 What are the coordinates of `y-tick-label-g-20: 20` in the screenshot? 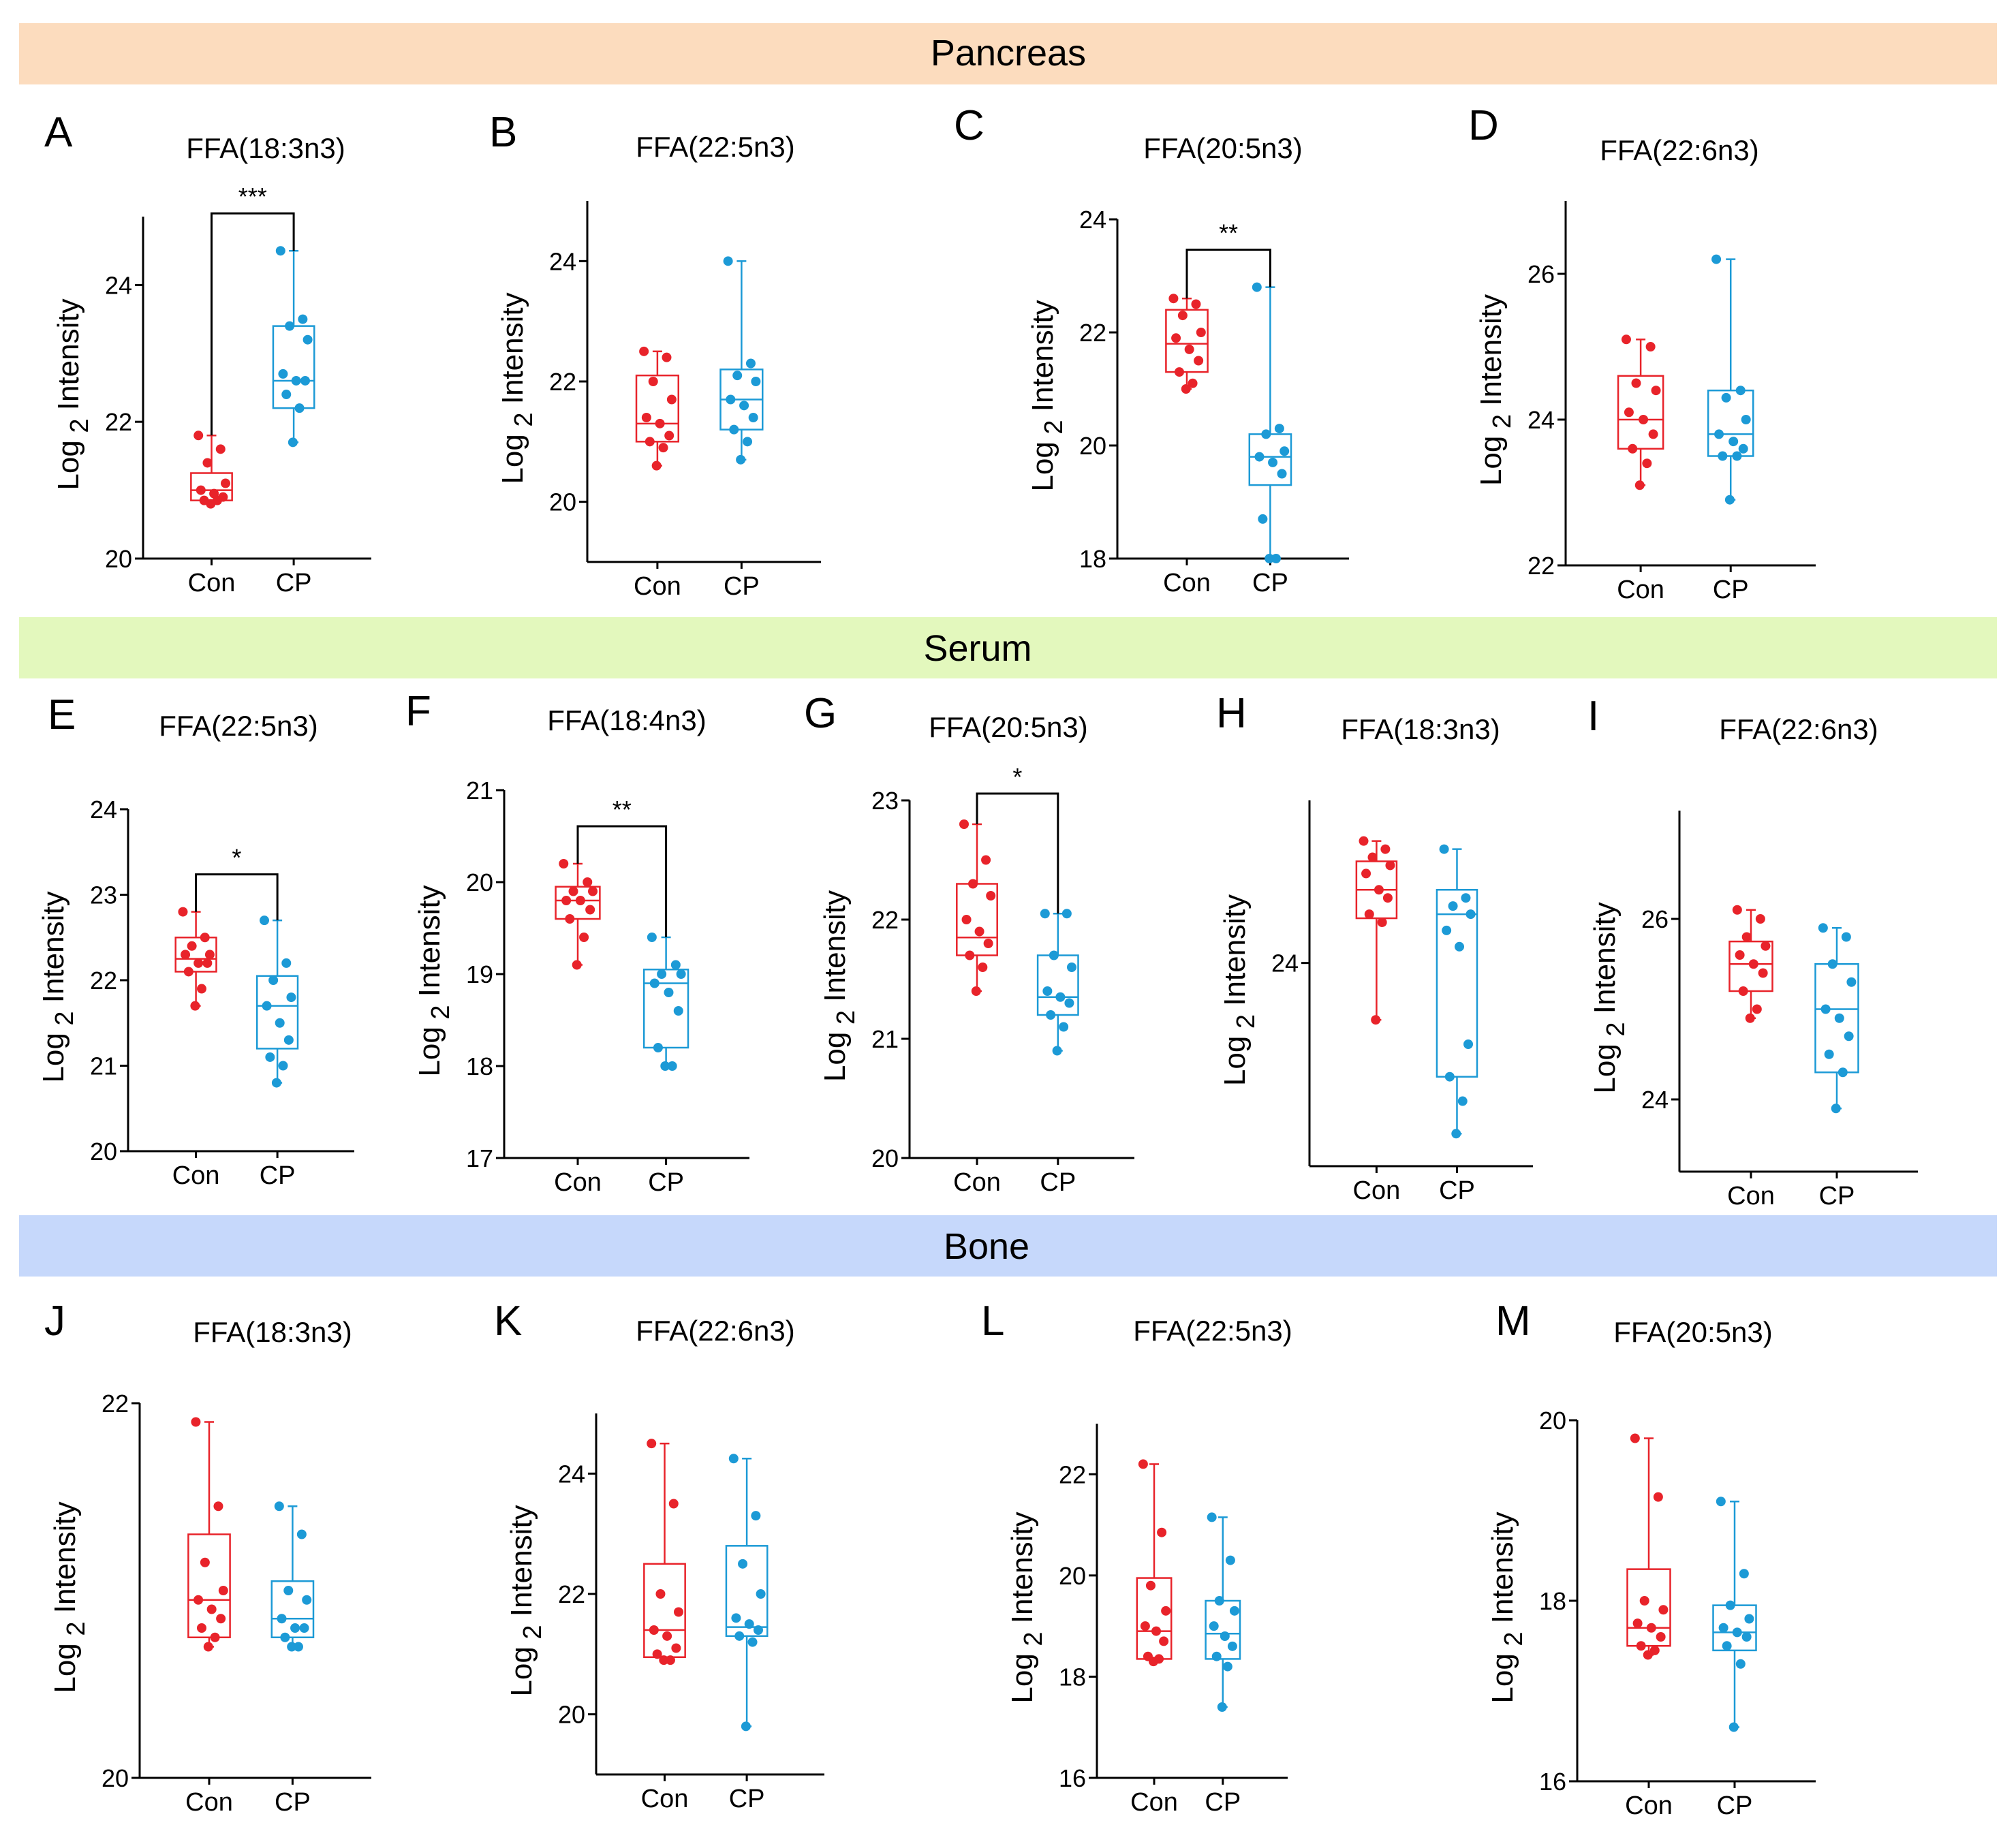 It's located at (885, 1158).